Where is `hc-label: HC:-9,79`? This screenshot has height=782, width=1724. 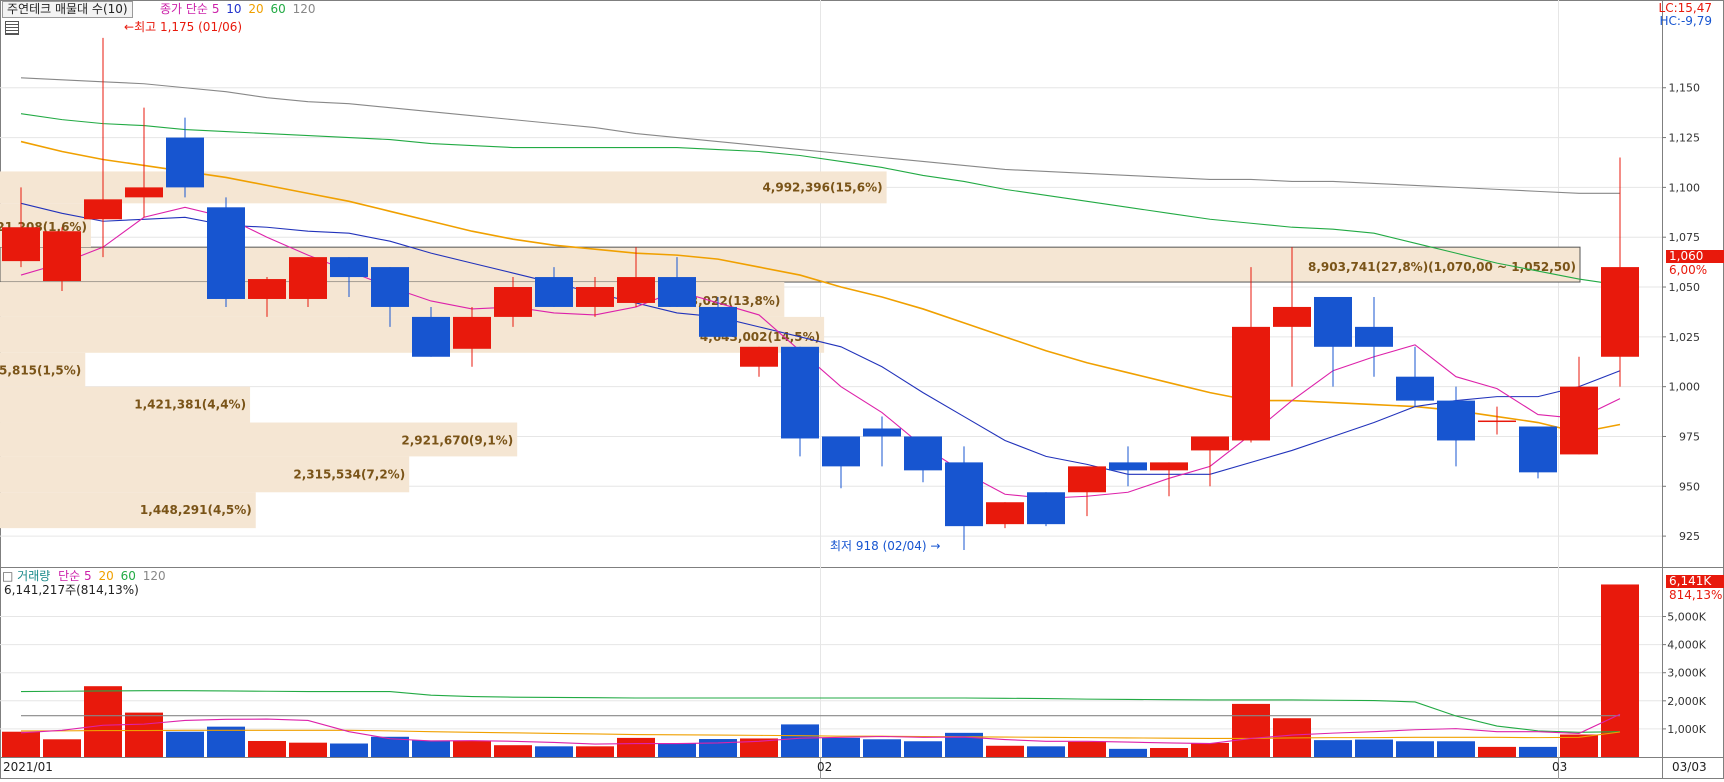
hc-label: HC:-9,79 is located at coordinates (1686, 21).